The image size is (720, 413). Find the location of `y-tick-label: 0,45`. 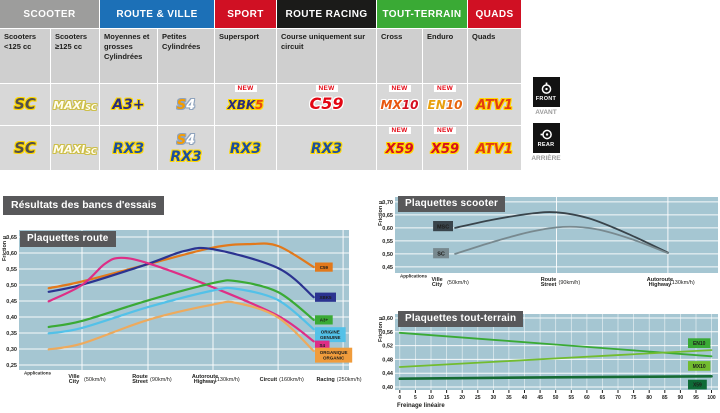

y-tick-label: 0,45 is located at coordinates (387, 268).